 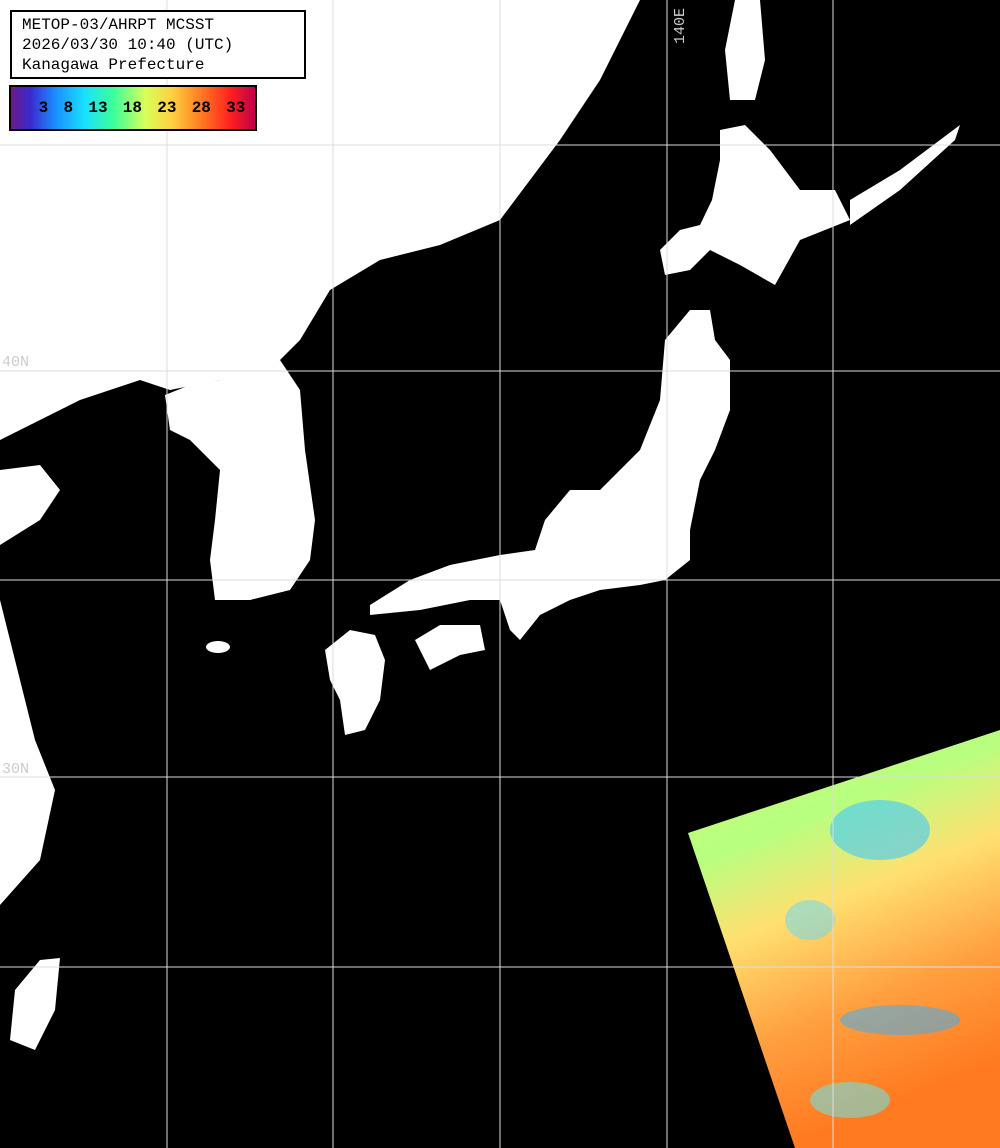 What do you see at coordinates (43, 108) in the screenshot?
I see `legend-tick-label: 3` at bounding box center [43, 108].